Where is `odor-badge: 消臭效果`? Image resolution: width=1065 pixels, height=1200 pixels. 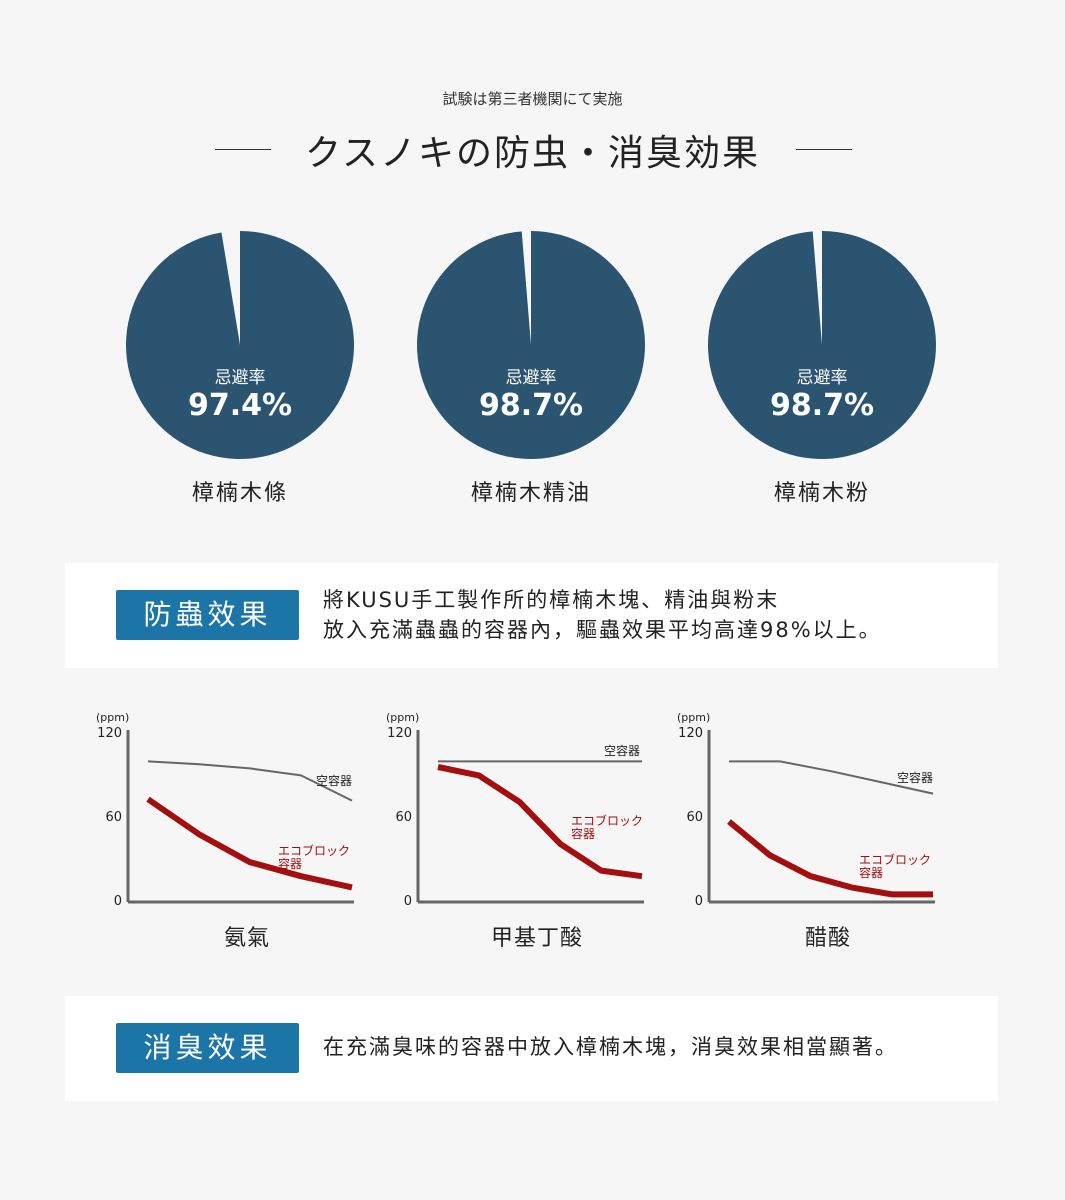 odor-badge: 消臭效果 is located at coordinates (207, 1048).